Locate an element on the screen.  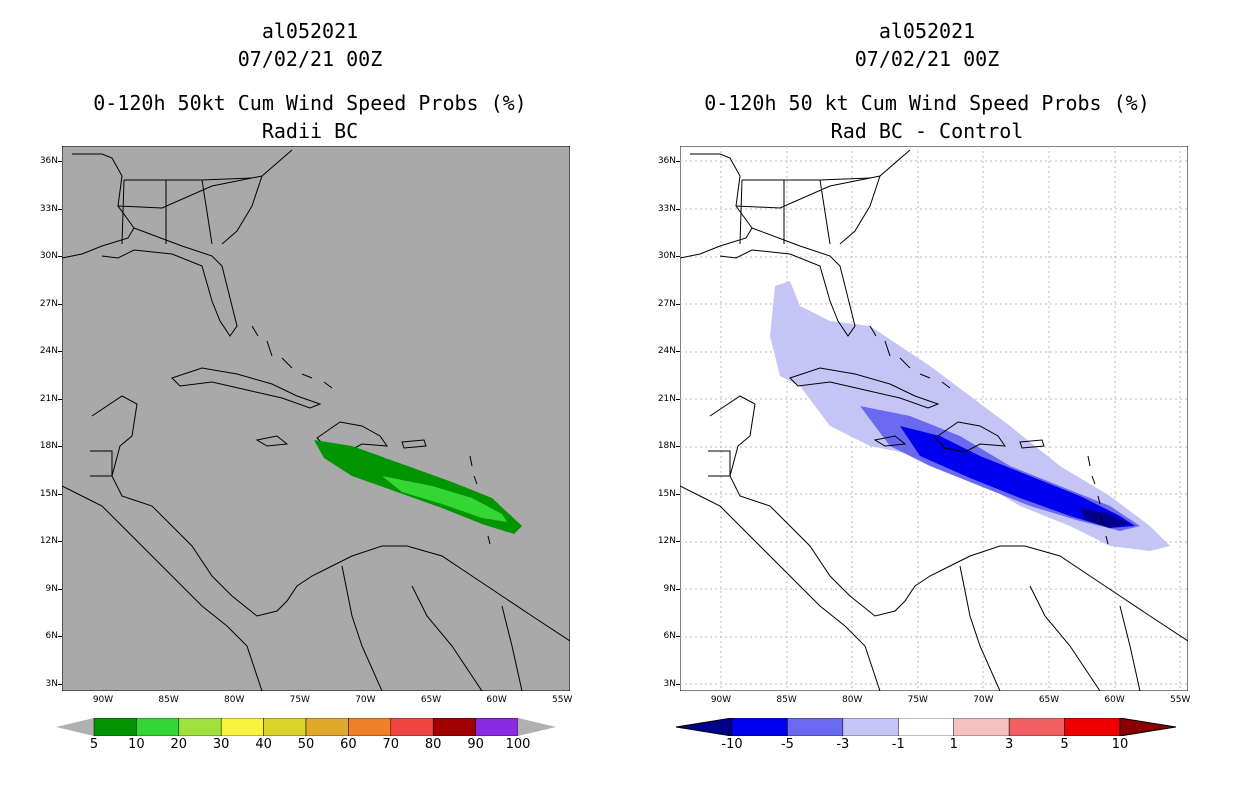
colorbar-label: 20 is located at coordinates (179, 744).